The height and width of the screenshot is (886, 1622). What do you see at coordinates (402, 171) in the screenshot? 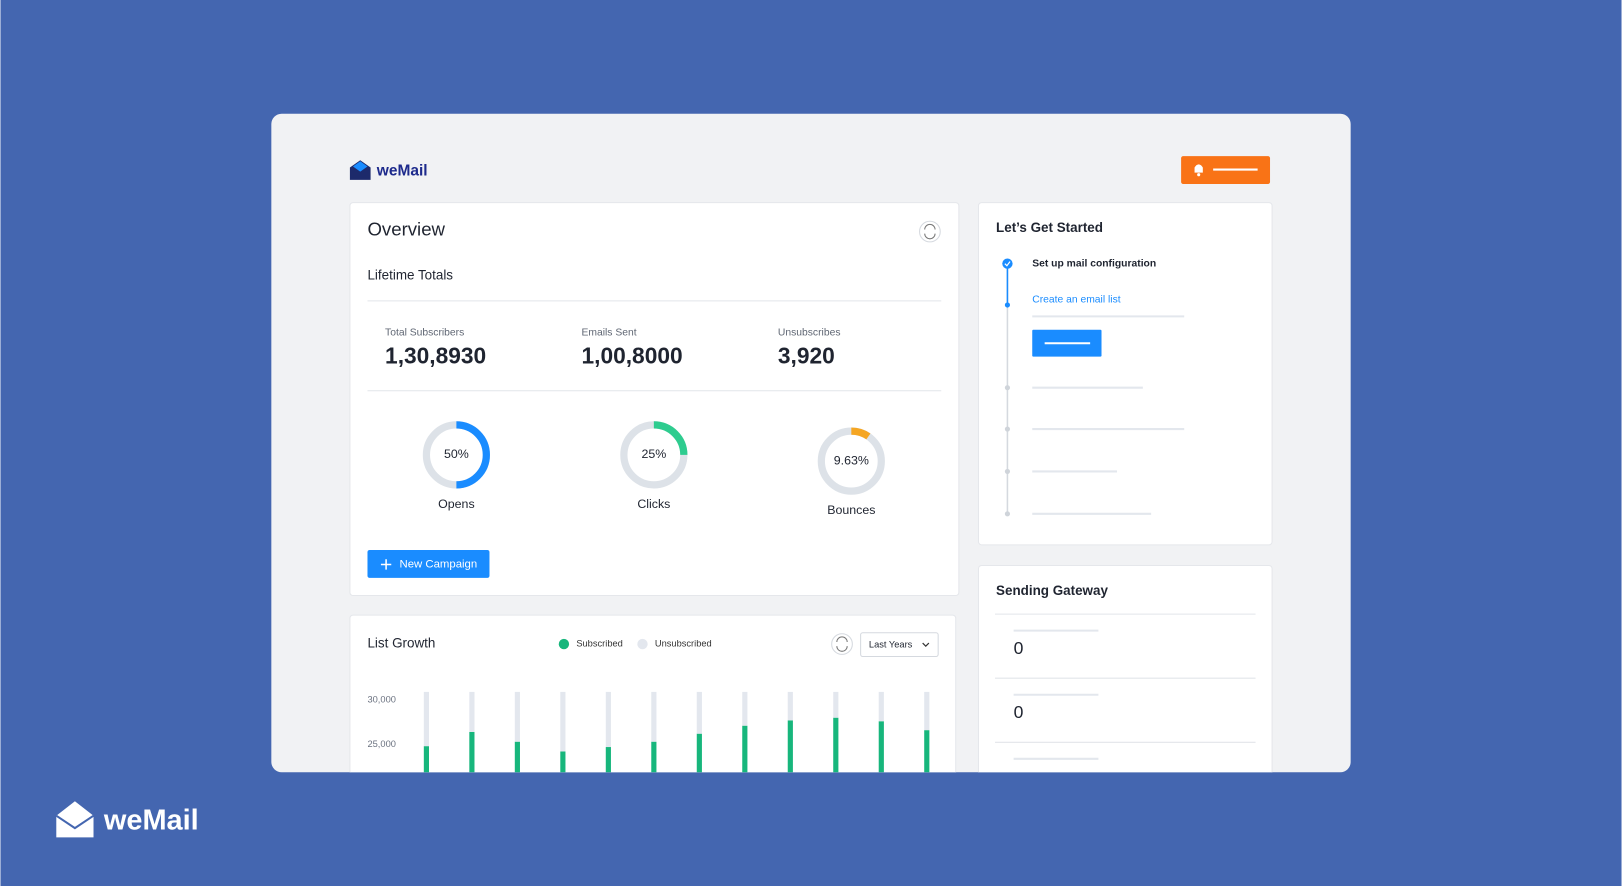
I see `logo-text: weMail` at bounding box center [402, 171].